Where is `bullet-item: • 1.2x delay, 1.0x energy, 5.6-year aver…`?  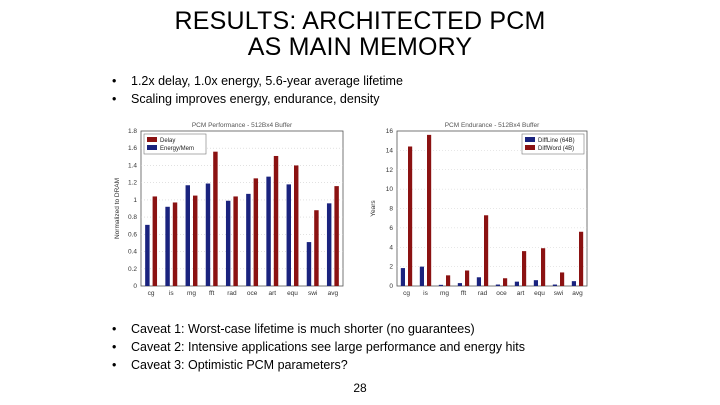
bullet-item: • 1.2x delay, 1.0x energy, 5.6-year aver… is located at coordinates (257, 81).